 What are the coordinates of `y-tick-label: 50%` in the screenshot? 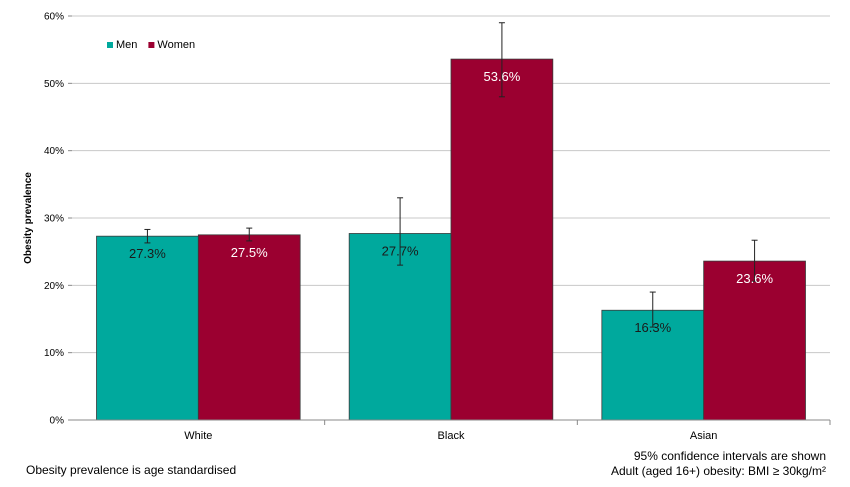 It's located at (54, 84).